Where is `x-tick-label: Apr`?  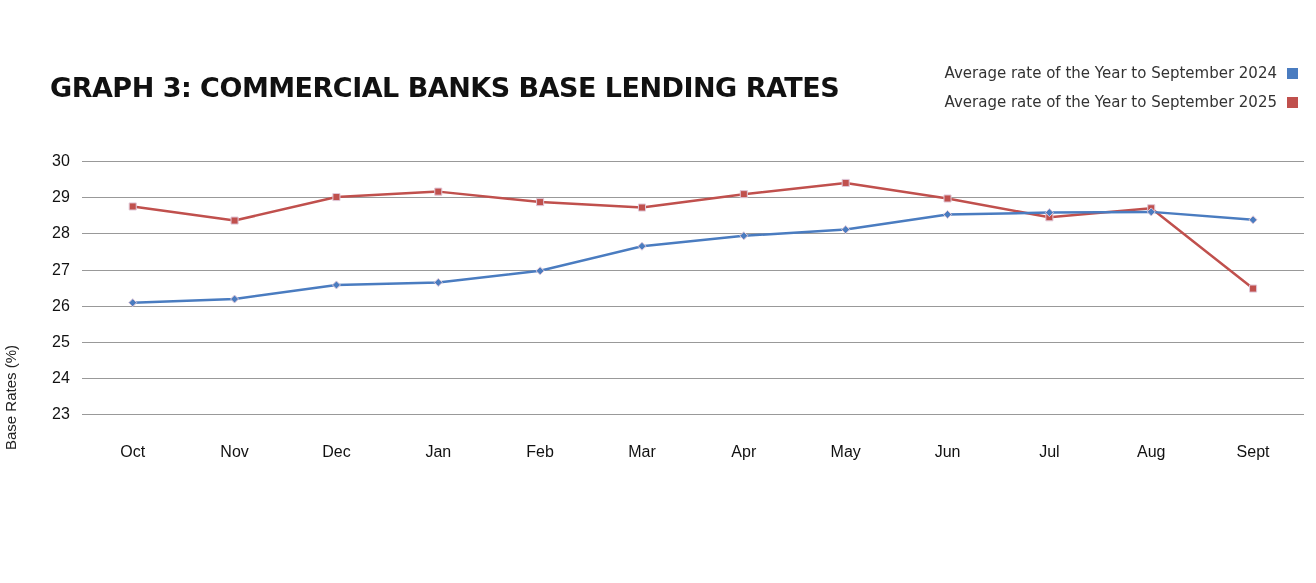 x-tick-label: Apr is located at coordinates (744, 451).